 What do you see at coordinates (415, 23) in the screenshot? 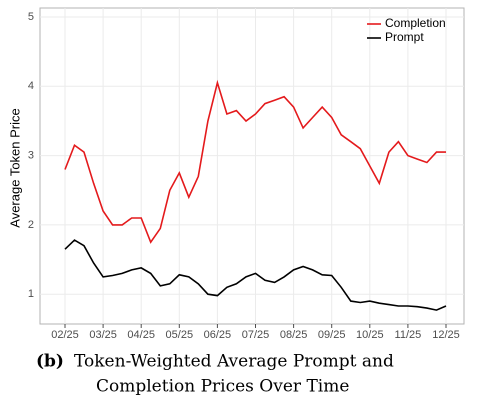
I see `legend-label: Completion` at bounding box center [415, 23].